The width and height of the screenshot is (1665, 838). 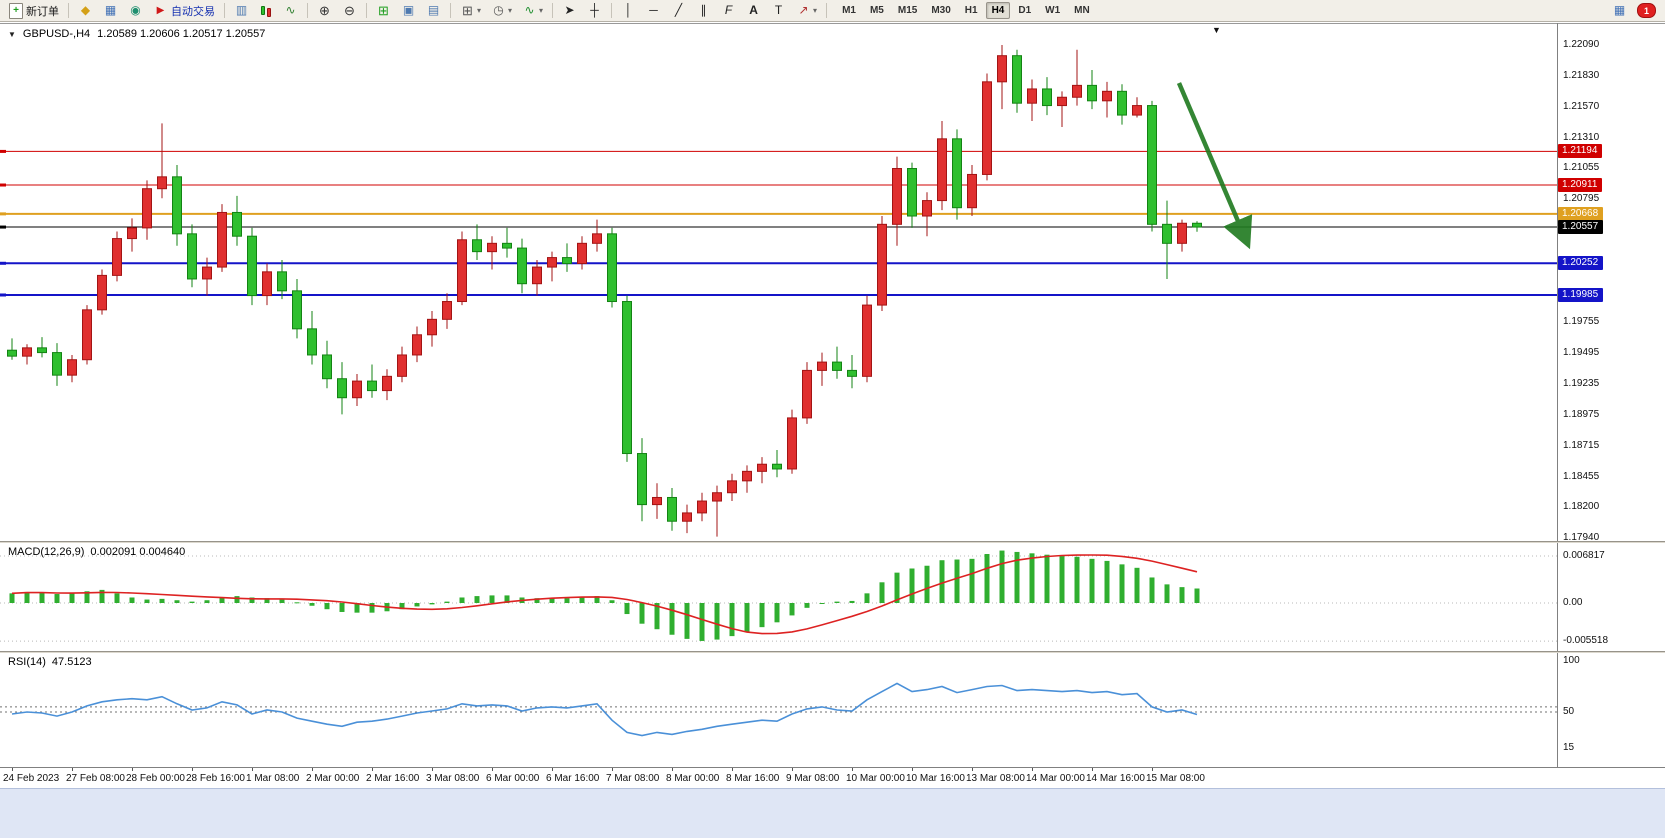 I want to click on timeframe-buttons: M1 M5 M15 M30 H1 H4 D1 W1 MN, so click(x=966, y=10).